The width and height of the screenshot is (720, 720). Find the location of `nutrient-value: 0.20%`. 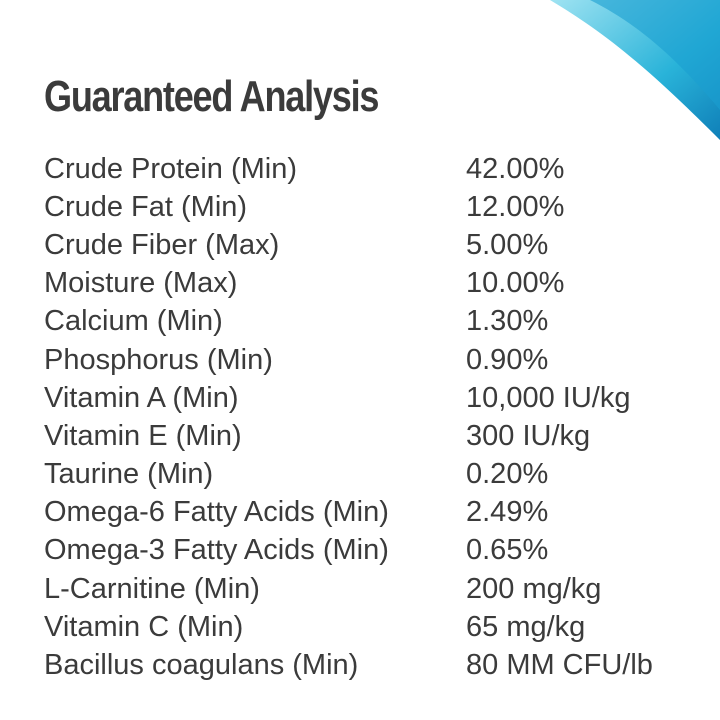

nutrient-value: 0.20% is located at coordinates (507, 474).